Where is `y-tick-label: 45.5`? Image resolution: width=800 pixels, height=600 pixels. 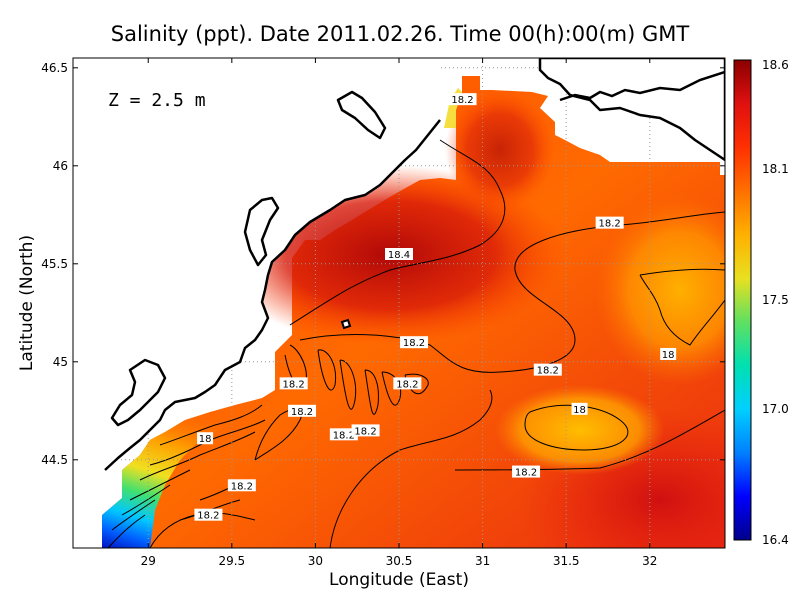 y-tick-label: 45.5 is located at coordinates (54, 264).